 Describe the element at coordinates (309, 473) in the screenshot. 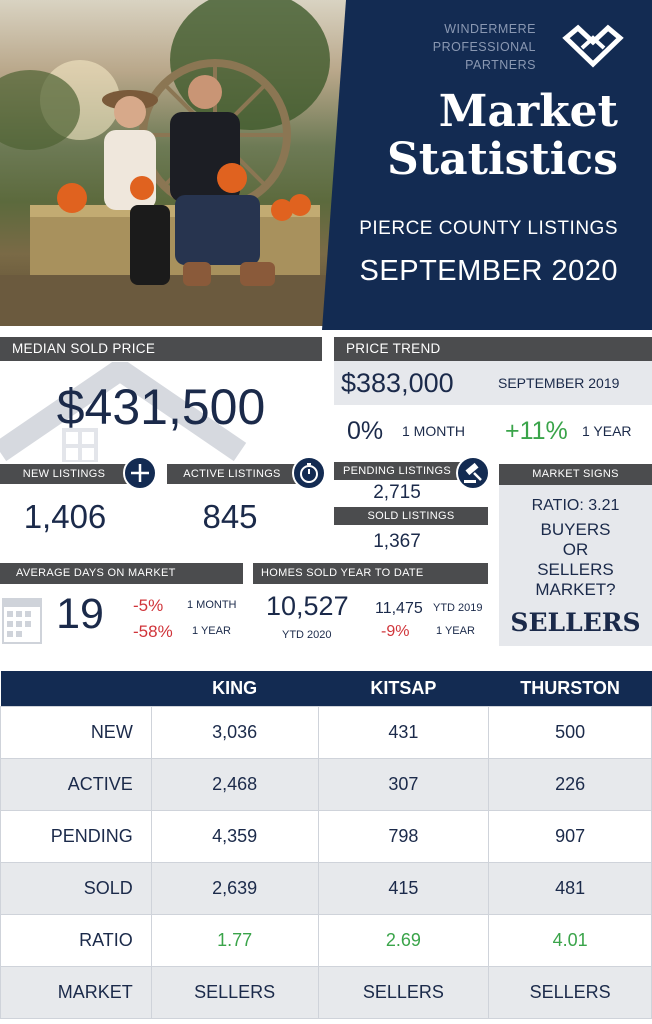

I see `stopwatch-icon` at that location.